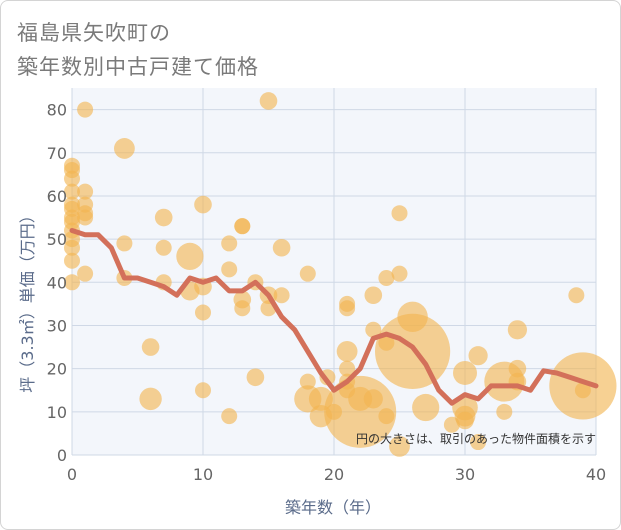 Image resolution: width=621 pixels, height=530 pixels. What do you see at coordinates (57, 369) in the screenshot?
I see `y-tick-label: 20` at bounding box center [57, 369].